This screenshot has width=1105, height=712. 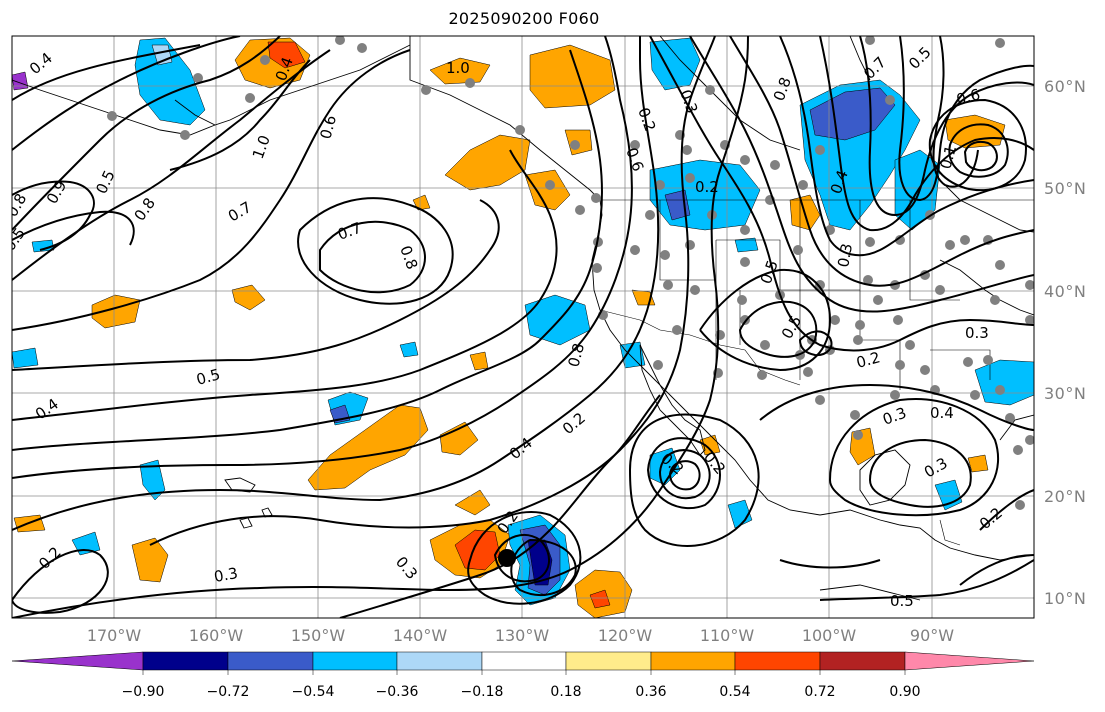 What do you see at coordinates (1065, 496) in the screenshot?
I see `lat-label-20n: 20°N` at bounding box center [1065, 496].